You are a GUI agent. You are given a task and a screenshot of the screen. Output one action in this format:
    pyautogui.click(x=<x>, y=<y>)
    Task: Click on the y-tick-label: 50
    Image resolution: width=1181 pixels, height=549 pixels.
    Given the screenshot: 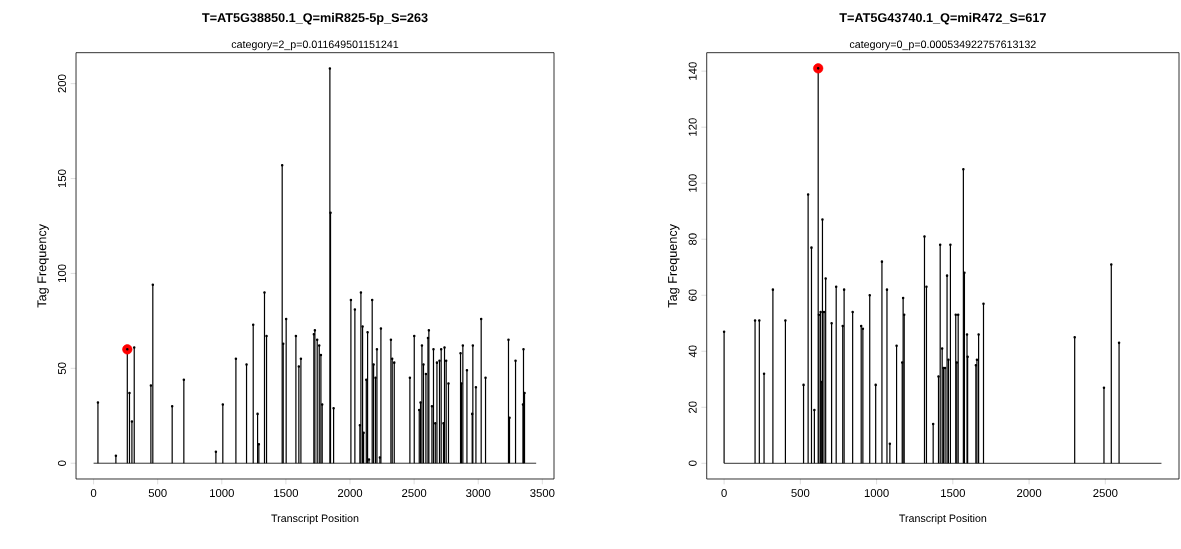 What is the action you would take?
    pyautogui.click(x=61, y=368)
    